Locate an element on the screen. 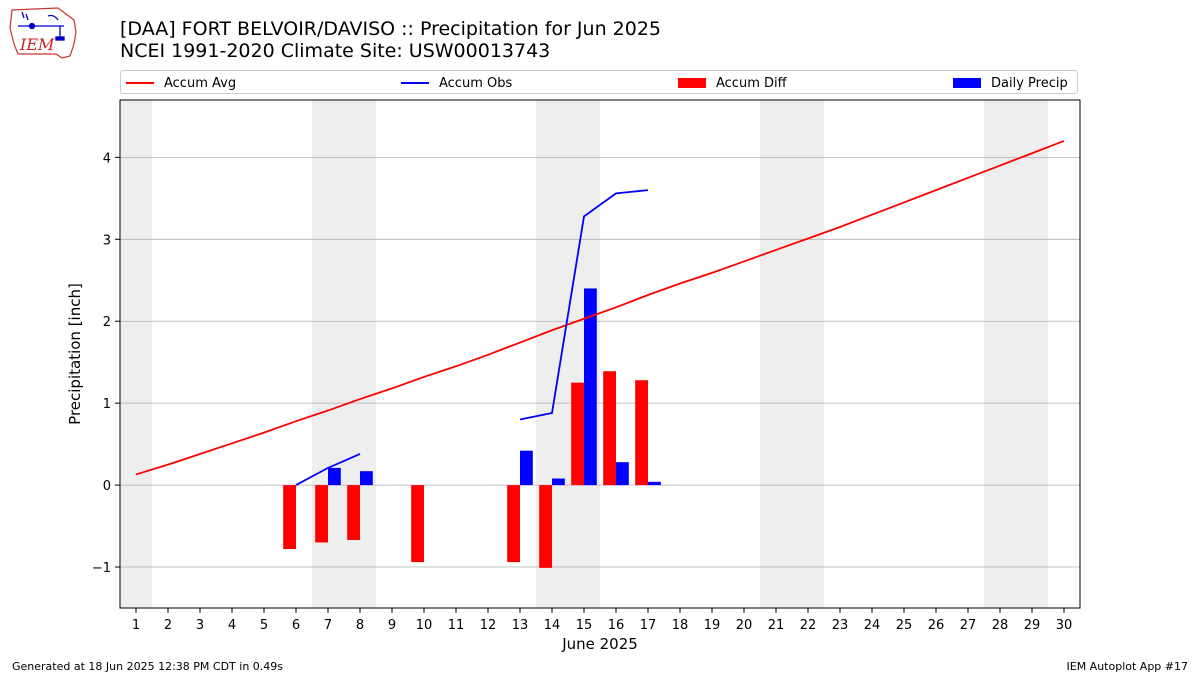  x-tick-label: 27 is located at coordinates (968, 625).